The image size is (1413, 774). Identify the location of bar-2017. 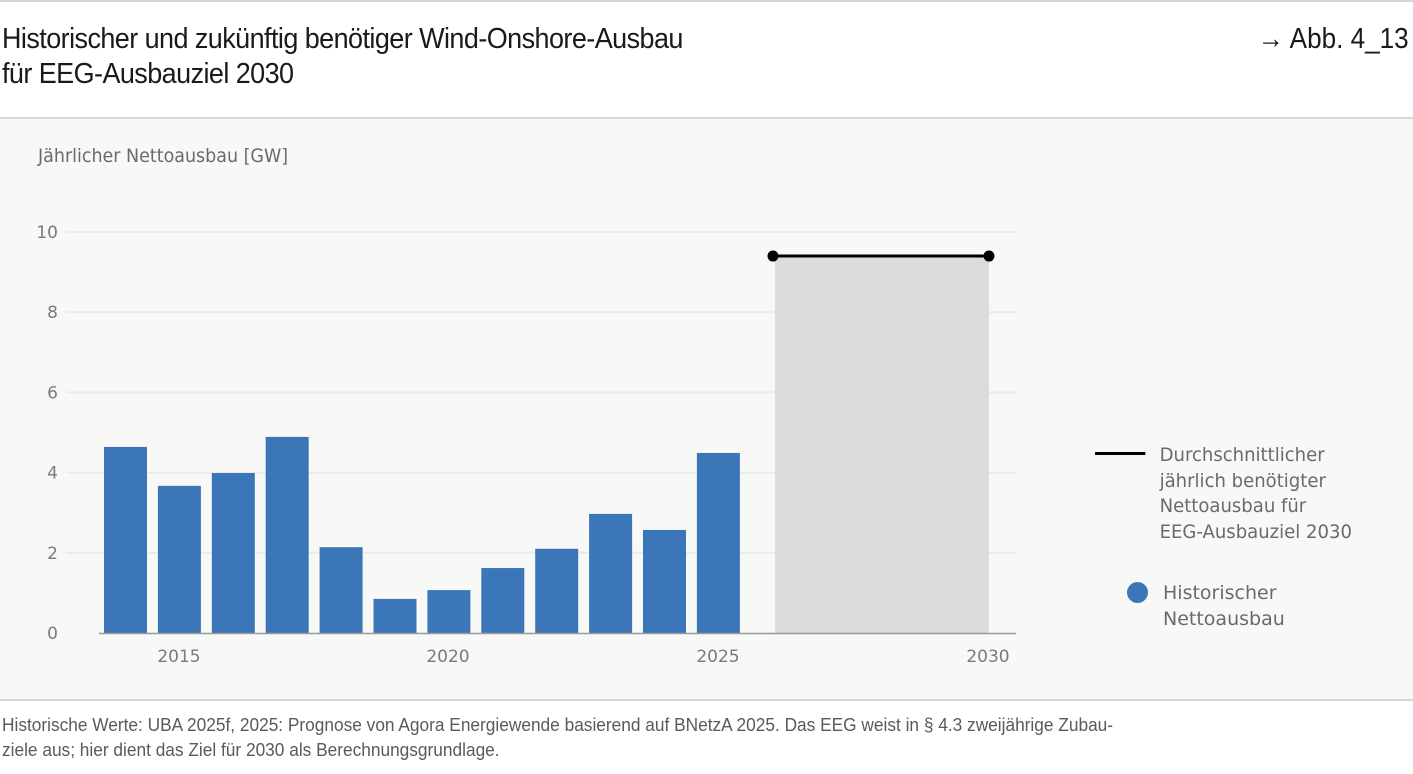
(287, 534).